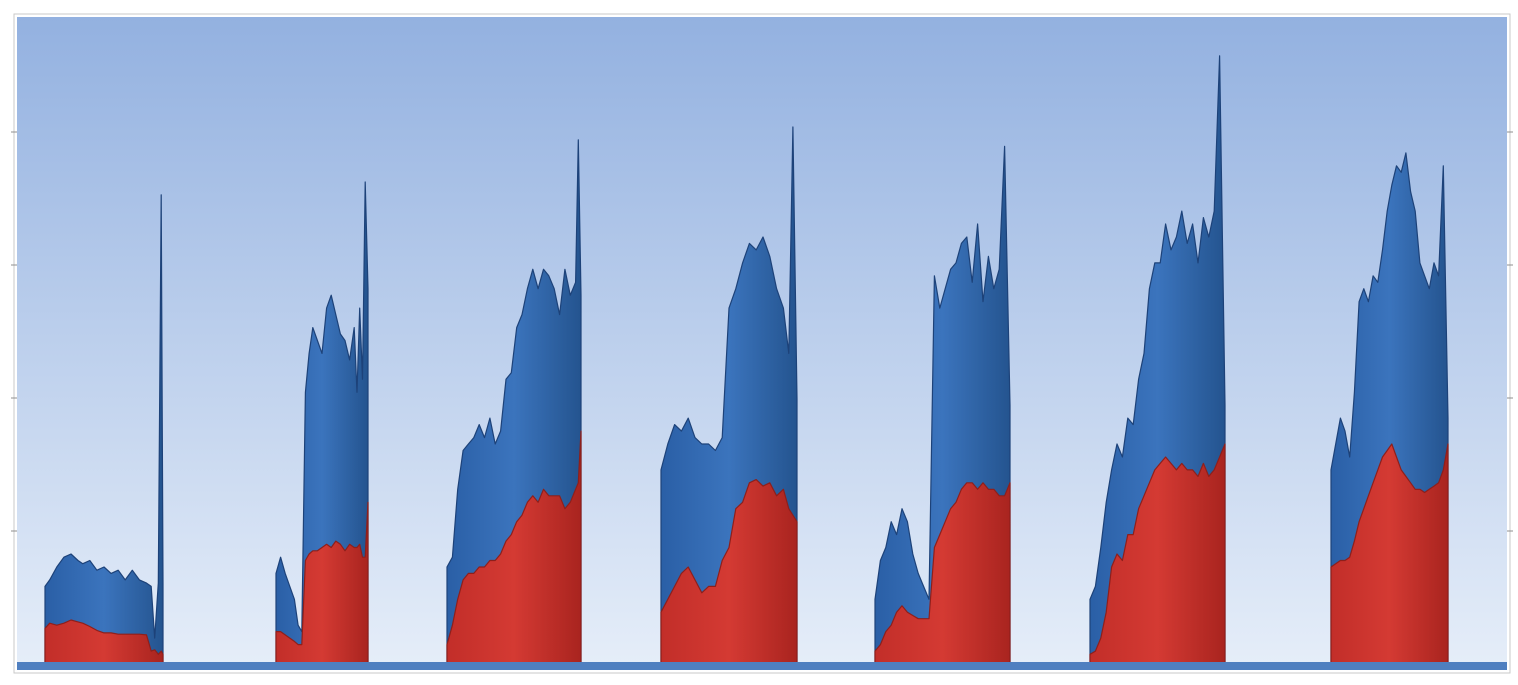 The height and width of the screenshot is (685, 1518). What do you see at coordinates (762, 666) in the screenshot?
I see `x-axis-baseline` at bounding box center [762, 666].